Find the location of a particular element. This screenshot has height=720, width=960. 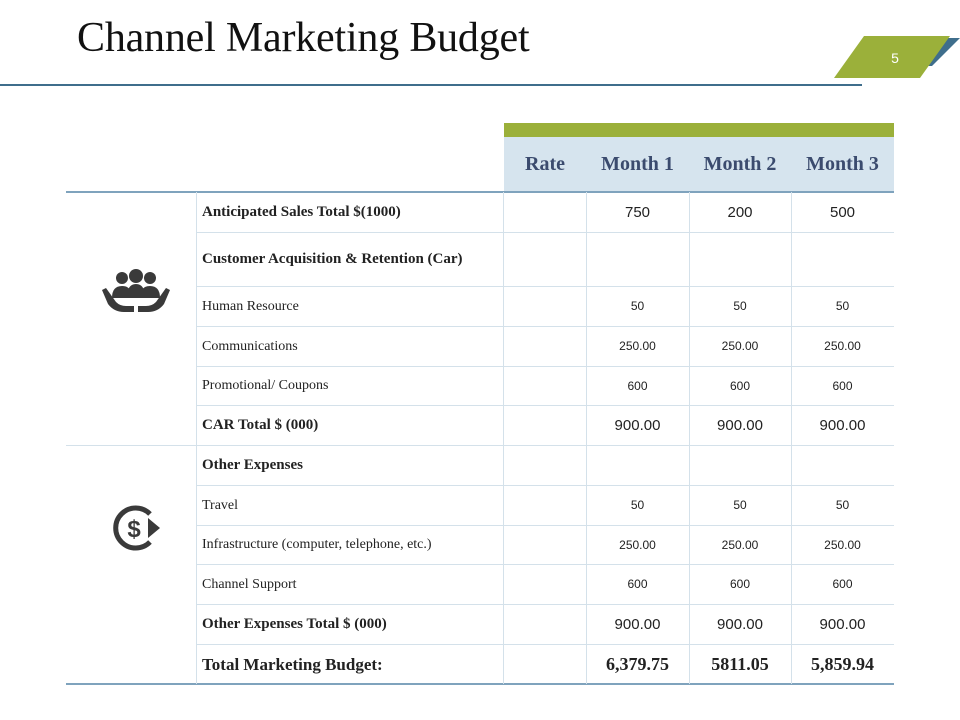

header-month-3: Month 3 is located at coordinates (842, 164).